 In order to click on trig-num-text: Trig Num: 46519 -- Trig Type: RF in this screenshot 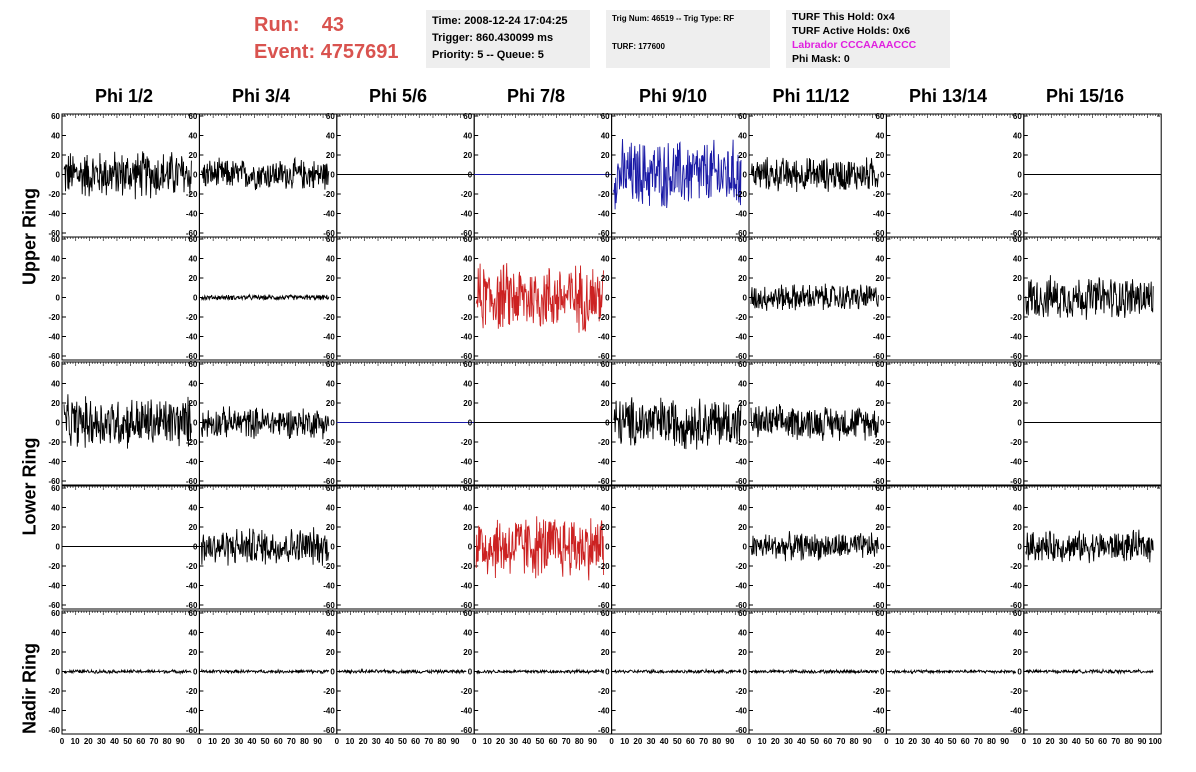, I will do `click(673, 18)`.